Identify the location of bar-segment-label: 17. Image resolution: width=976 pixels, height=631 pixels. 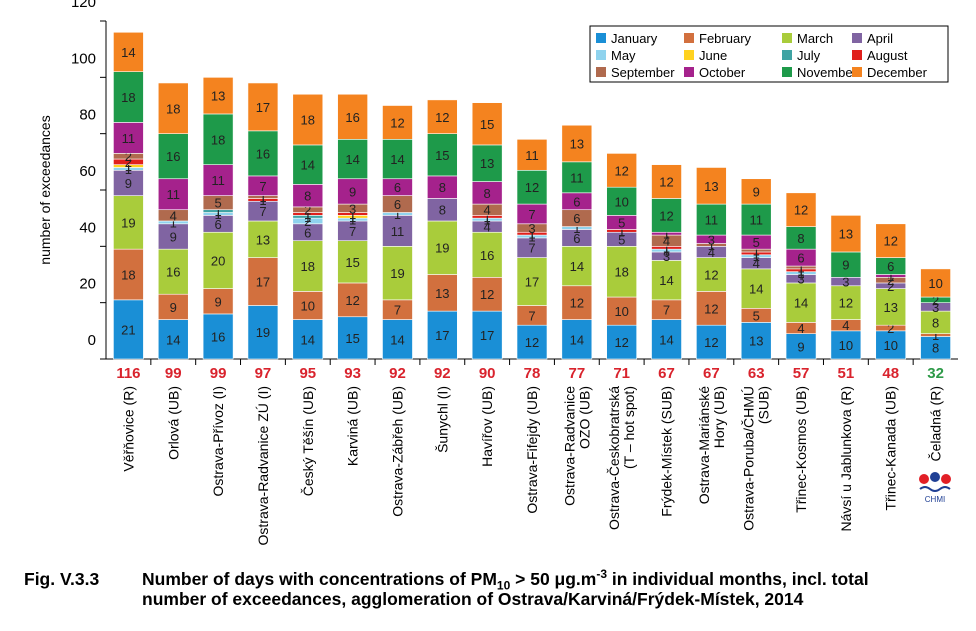
(263, 107).